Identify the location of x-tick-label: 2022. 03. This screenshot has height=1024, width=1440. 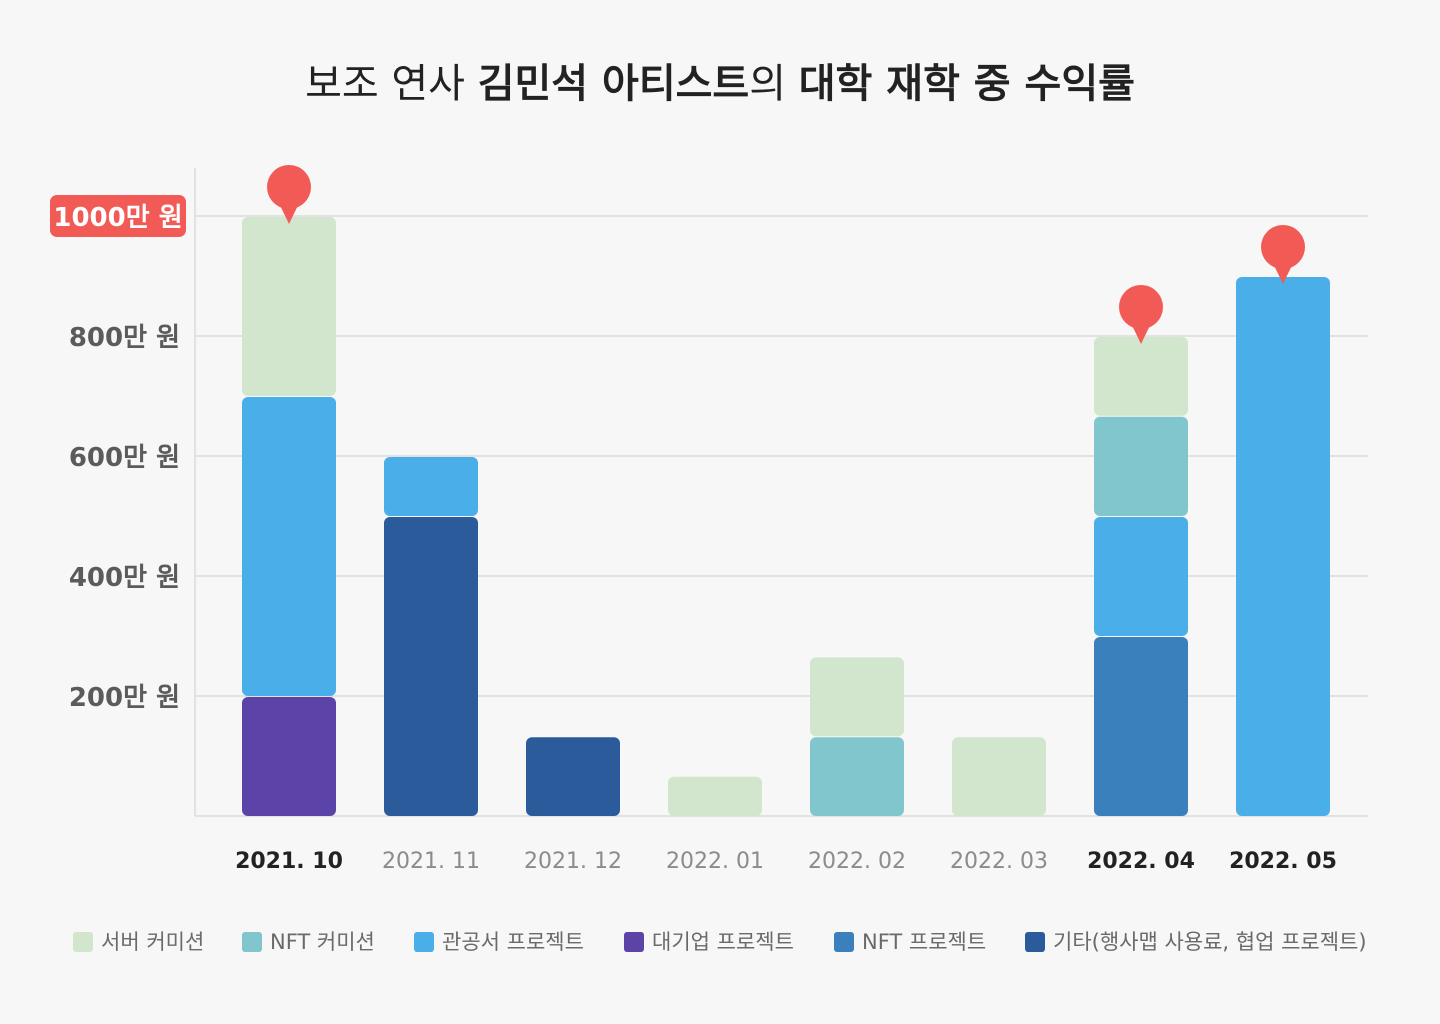
(999, 861).